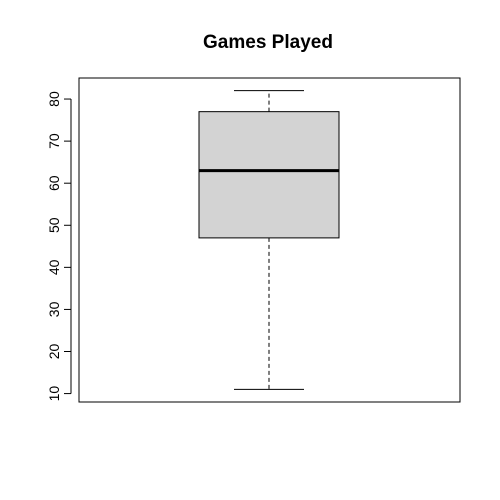  Describe the element at coordinates (59, 246) in the screenshot. I see `y-axis: 10 20 30 40 50 60 70 80` at that location.